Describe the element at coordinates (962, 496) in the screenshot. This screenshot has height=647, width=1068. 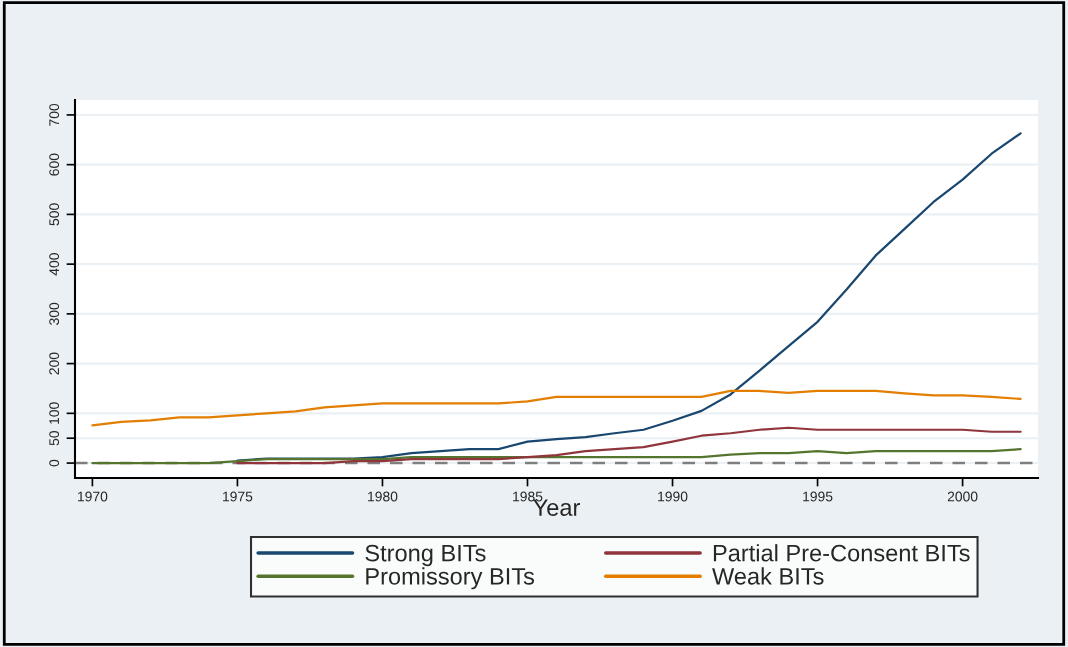
I see `x-tick-label: 2000` at that location.